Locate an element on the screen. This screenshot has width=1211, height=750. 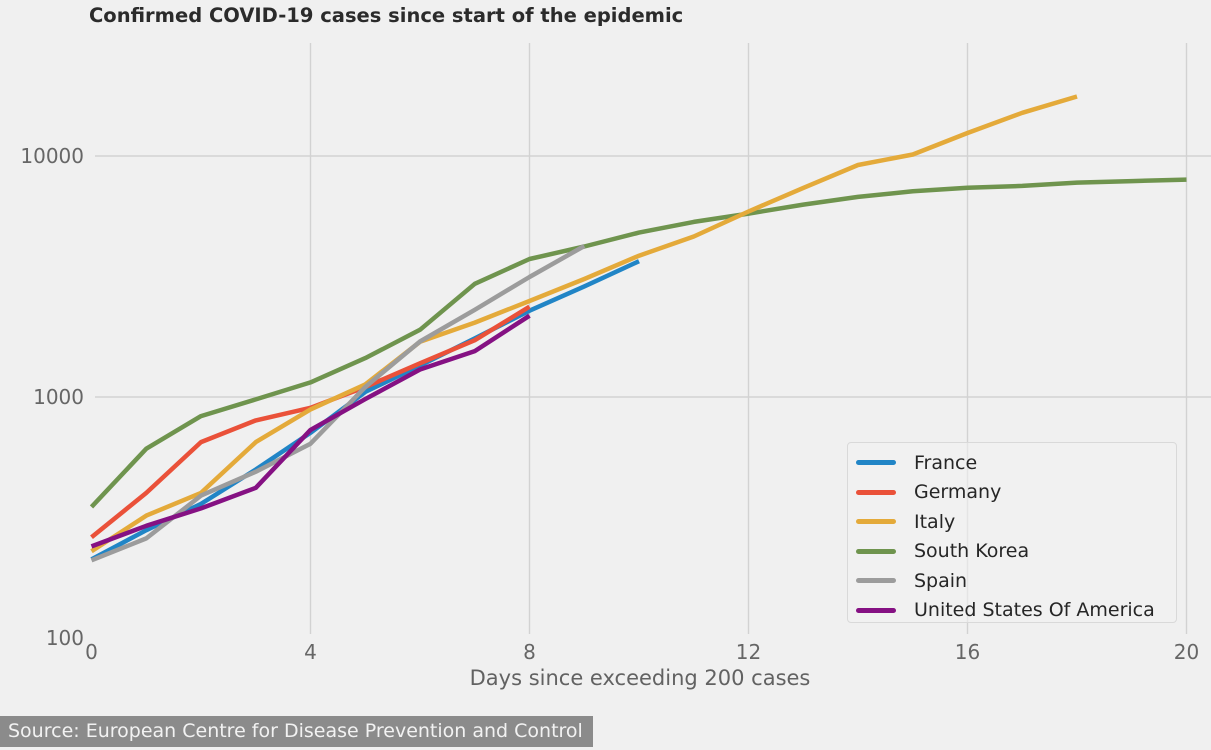
legend-label: Spain is located at coordinates (941, 580).